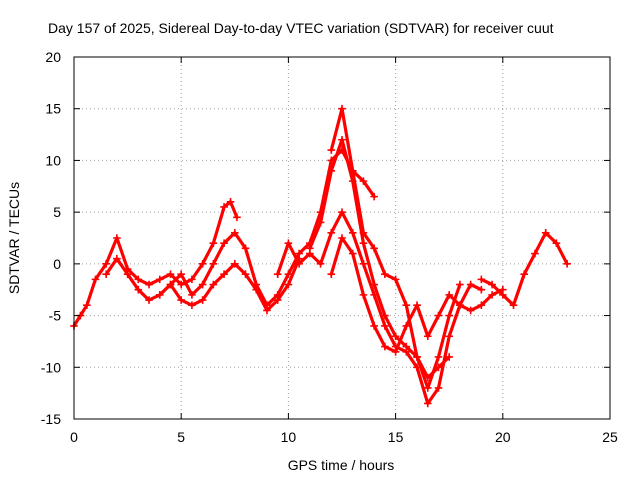 This screenshot has height=480, width=640. Describe the element at coordinates (181, 437) in the screenshot. I see `x-tick-label: 5` at that location.